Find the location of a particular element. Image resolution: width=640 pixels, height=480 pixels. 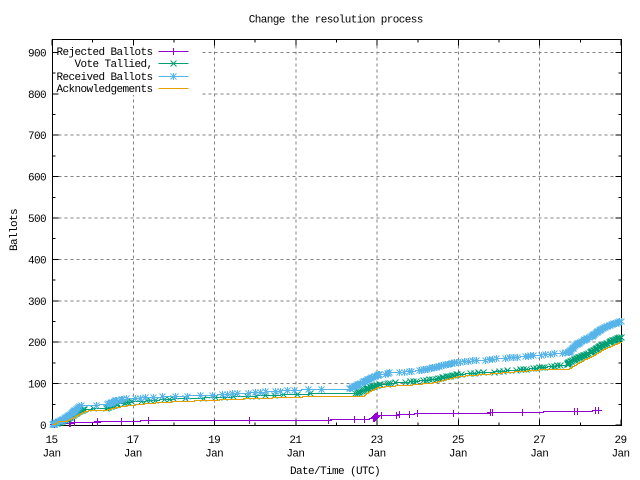

svg-text: 19 is located at coordinates (214, 441).